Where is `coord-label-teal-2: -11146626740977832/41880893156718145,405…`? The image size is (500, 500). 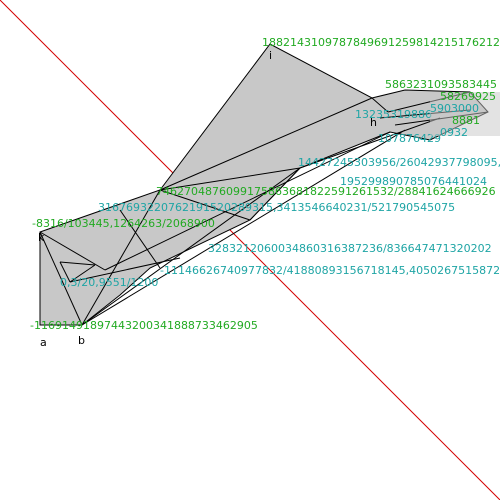 coord-label-teal-2: -11146626740977832/41880893156718145,405… is located at coordinates (330, 270).